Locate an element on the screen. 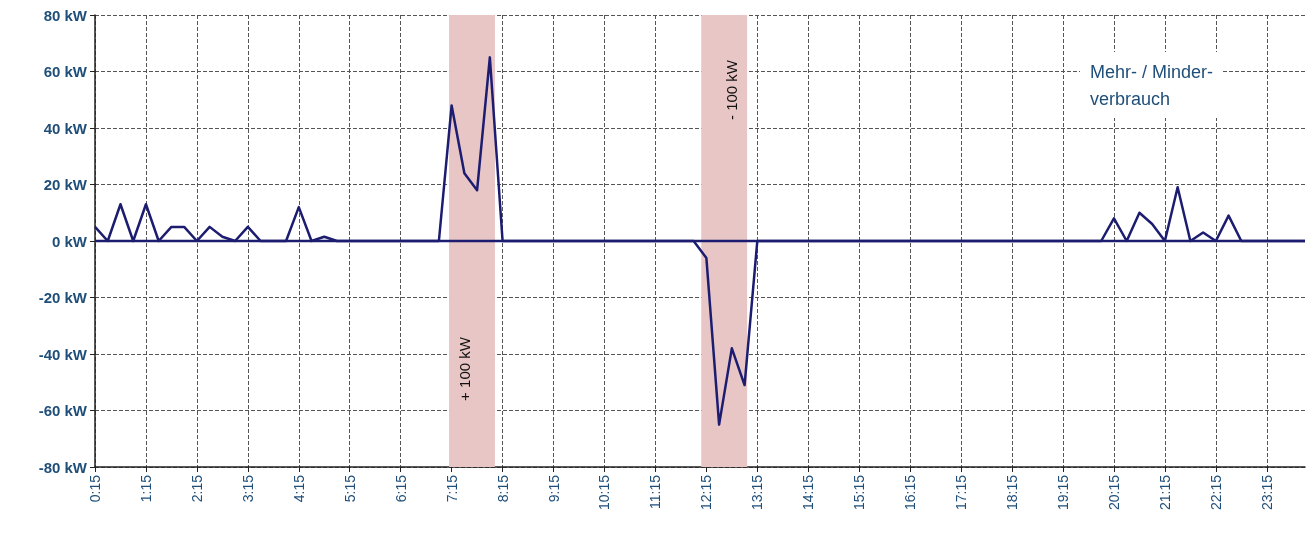  x-tick-label: 1:15 is located at coordinates (145, 488).